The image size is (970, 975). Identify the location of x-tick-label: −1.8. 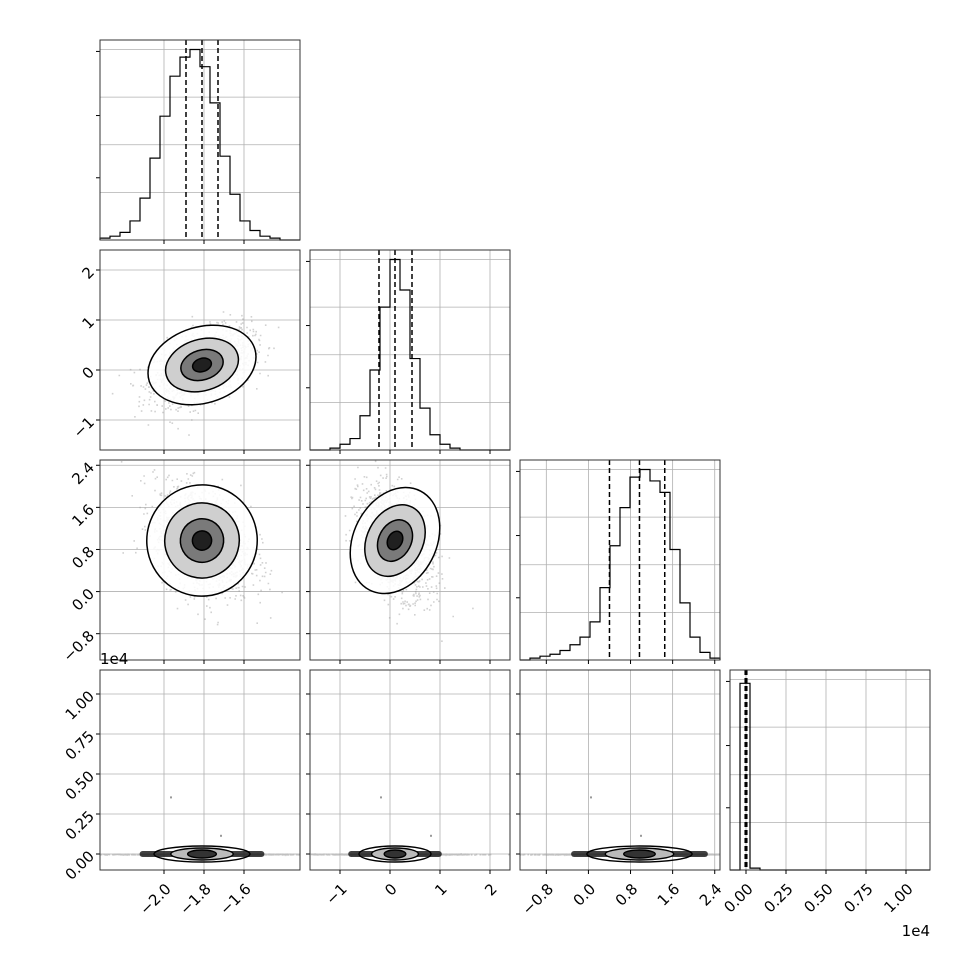
(195, 899).